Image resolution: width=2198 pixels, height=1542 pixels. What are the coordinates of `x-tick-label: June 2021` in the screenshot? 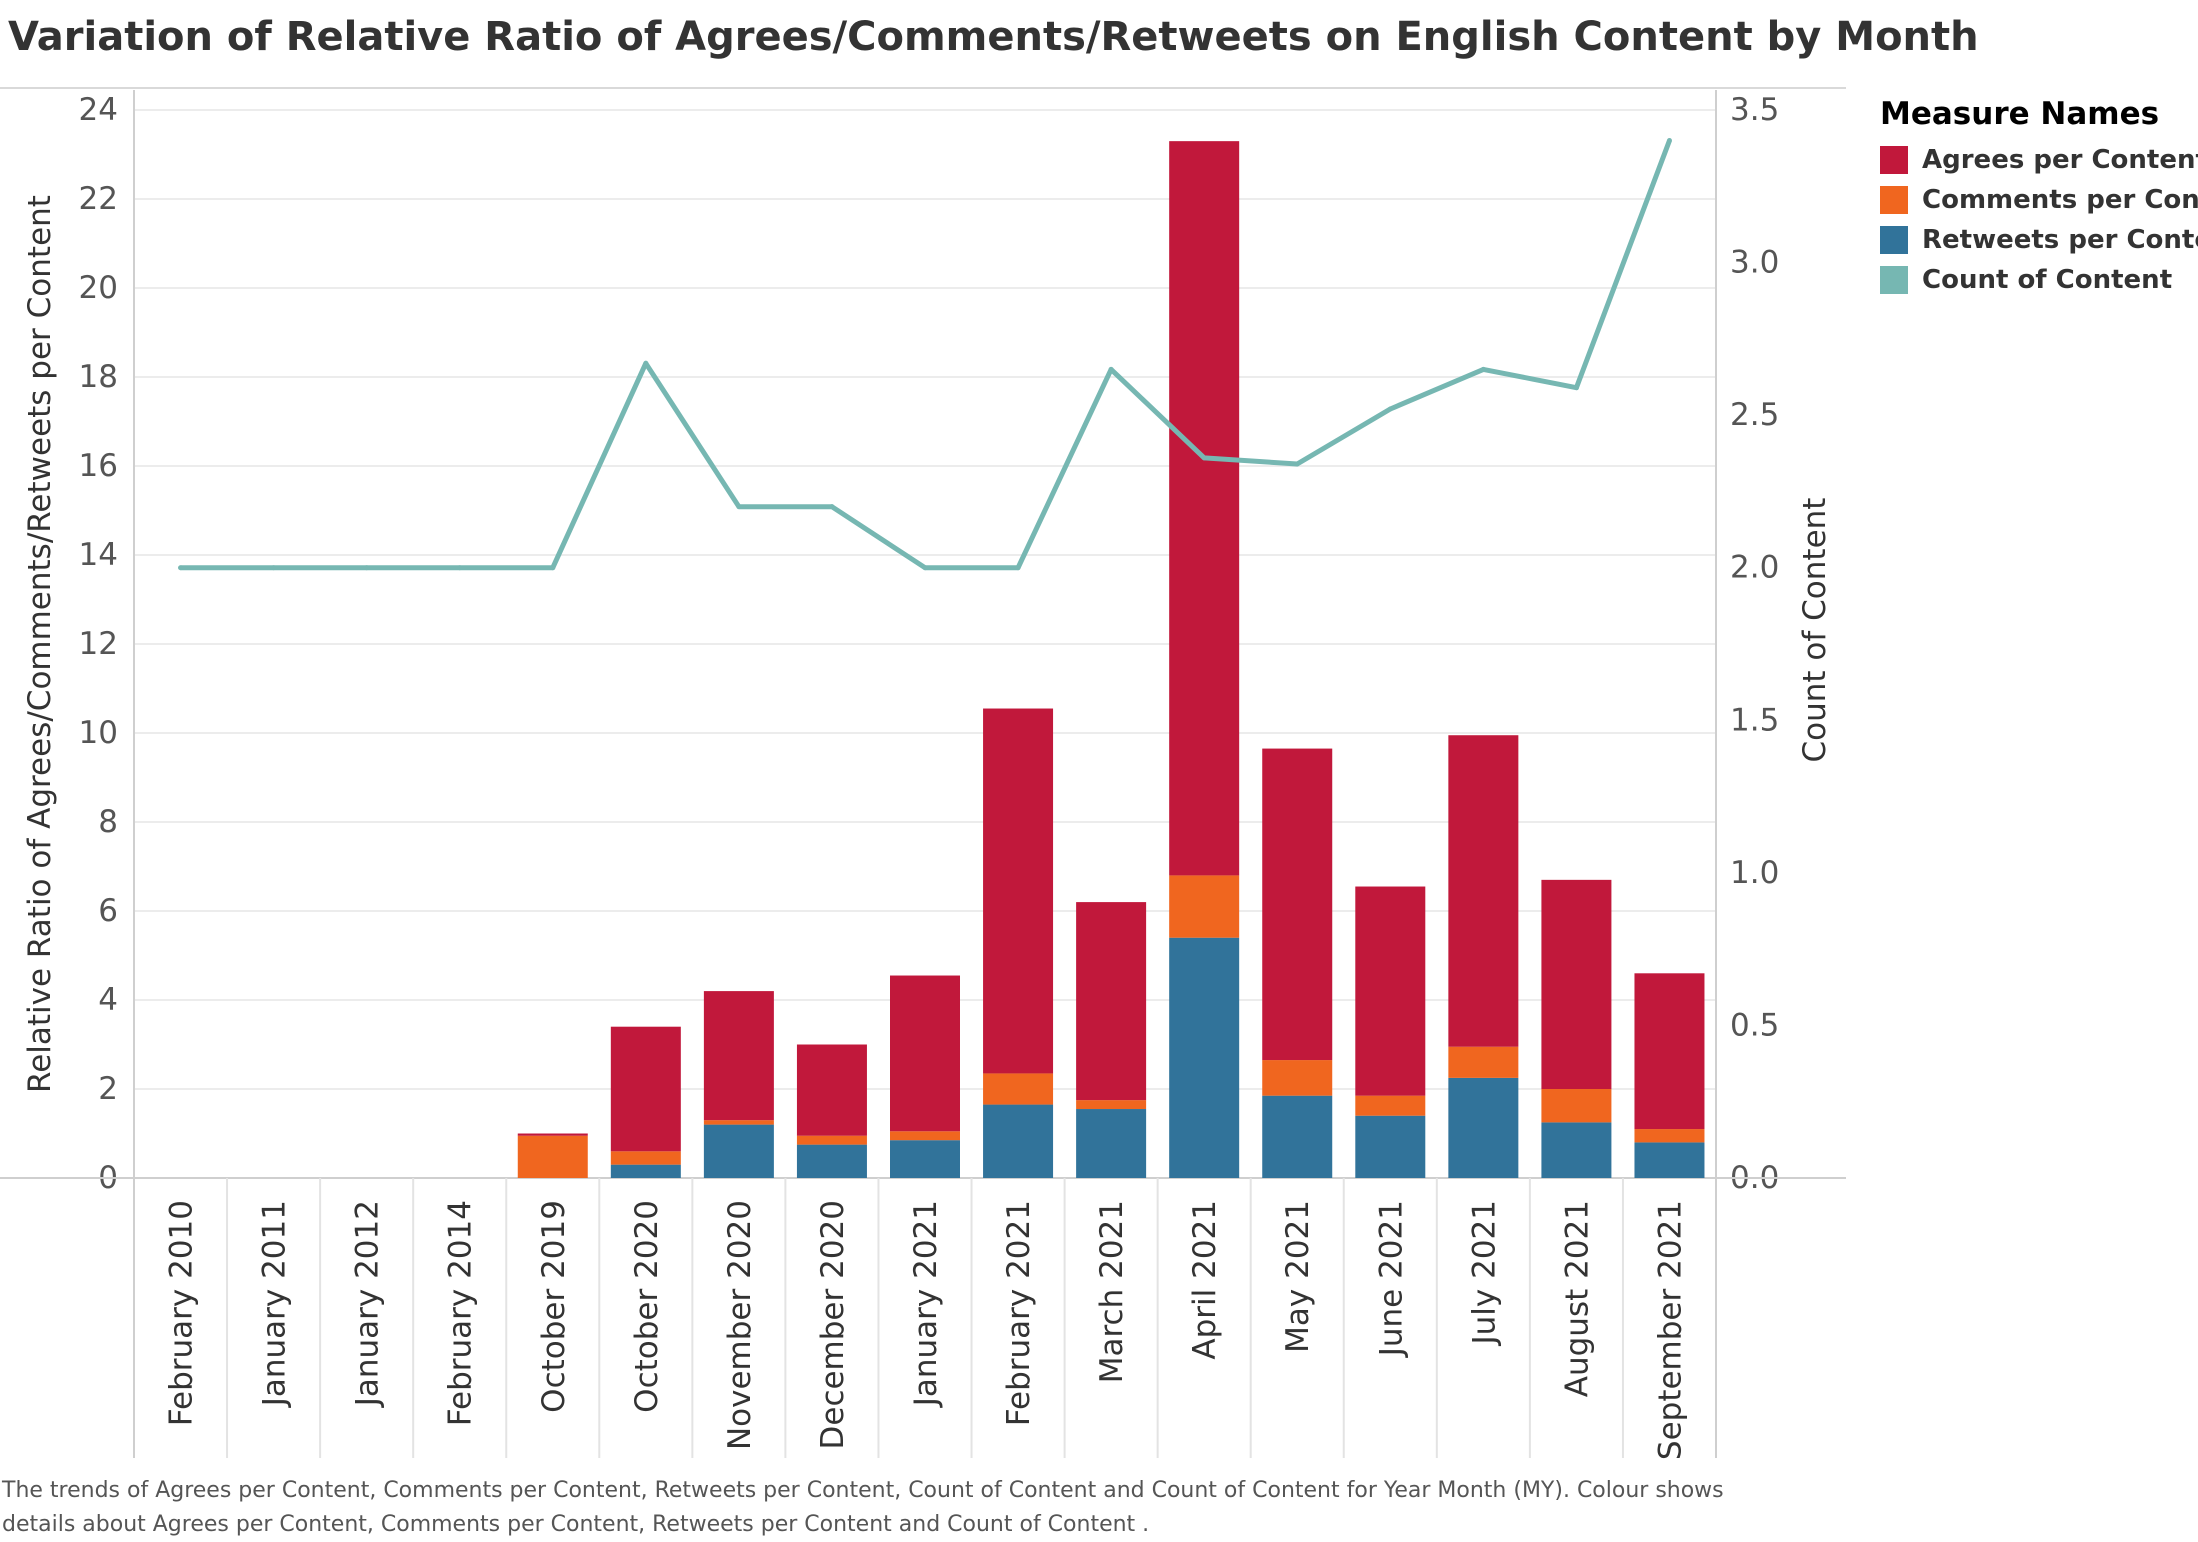 It's located at (1391, 1279).